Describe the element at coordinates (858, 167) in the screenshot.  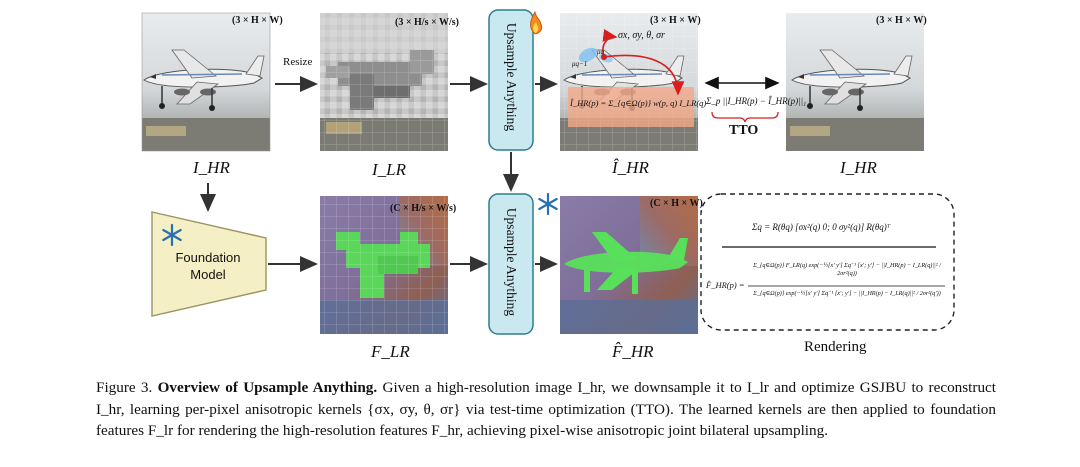
I see `label-i-hr-out: I_HR` at that location.